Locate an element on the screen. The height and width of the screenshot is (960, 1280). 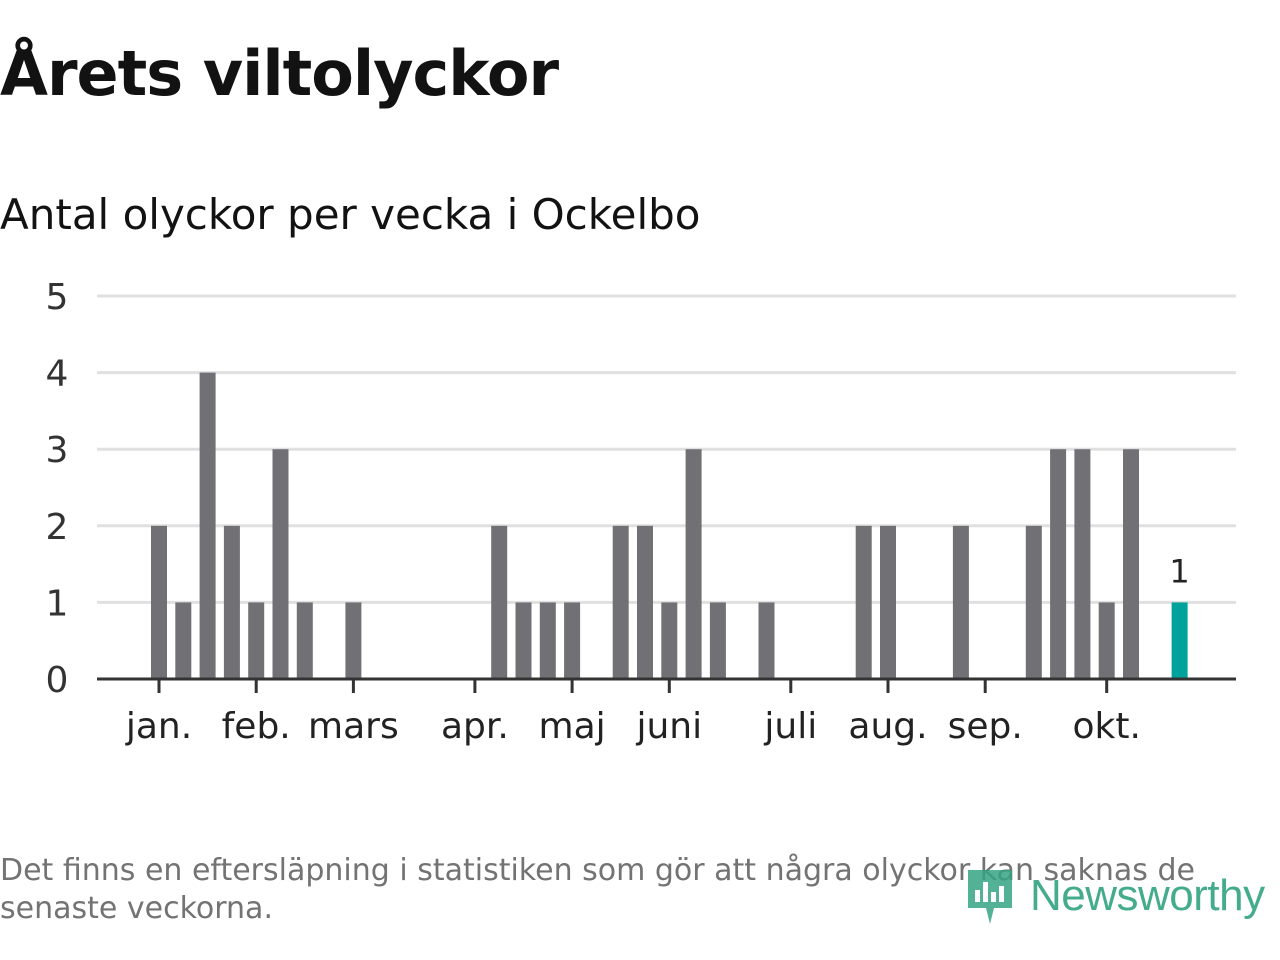
data-labels: 1 is located at coordinates (1179, 571).